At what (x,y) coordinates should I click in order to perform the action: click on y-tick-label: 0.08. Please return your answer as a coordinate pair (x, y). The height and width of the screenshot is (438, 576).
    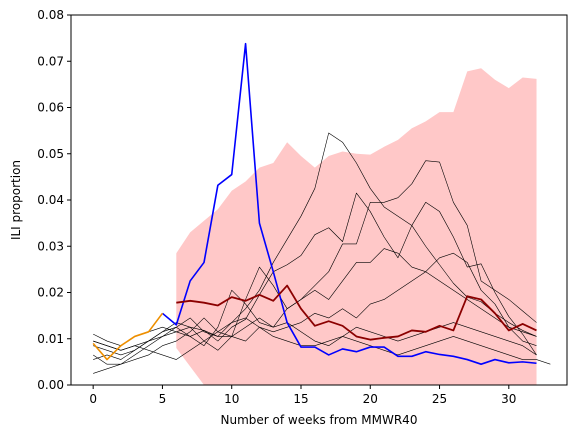
    Looking at the image, I should click on (50, 15).